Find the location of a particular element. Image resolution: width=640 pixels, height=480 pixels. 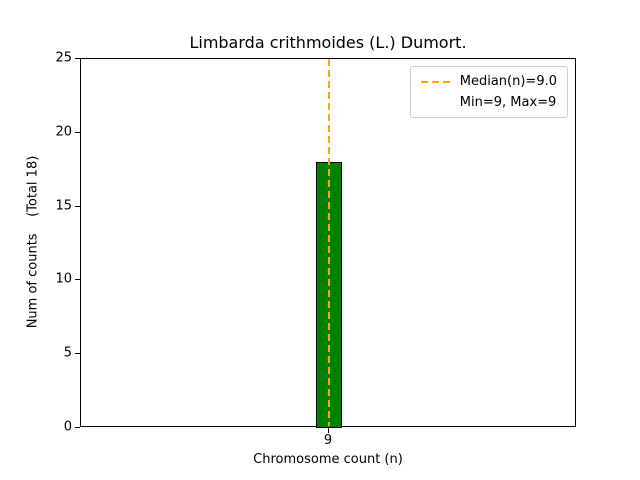

y-tick-label: 10 is located at coordinates (63, 279).